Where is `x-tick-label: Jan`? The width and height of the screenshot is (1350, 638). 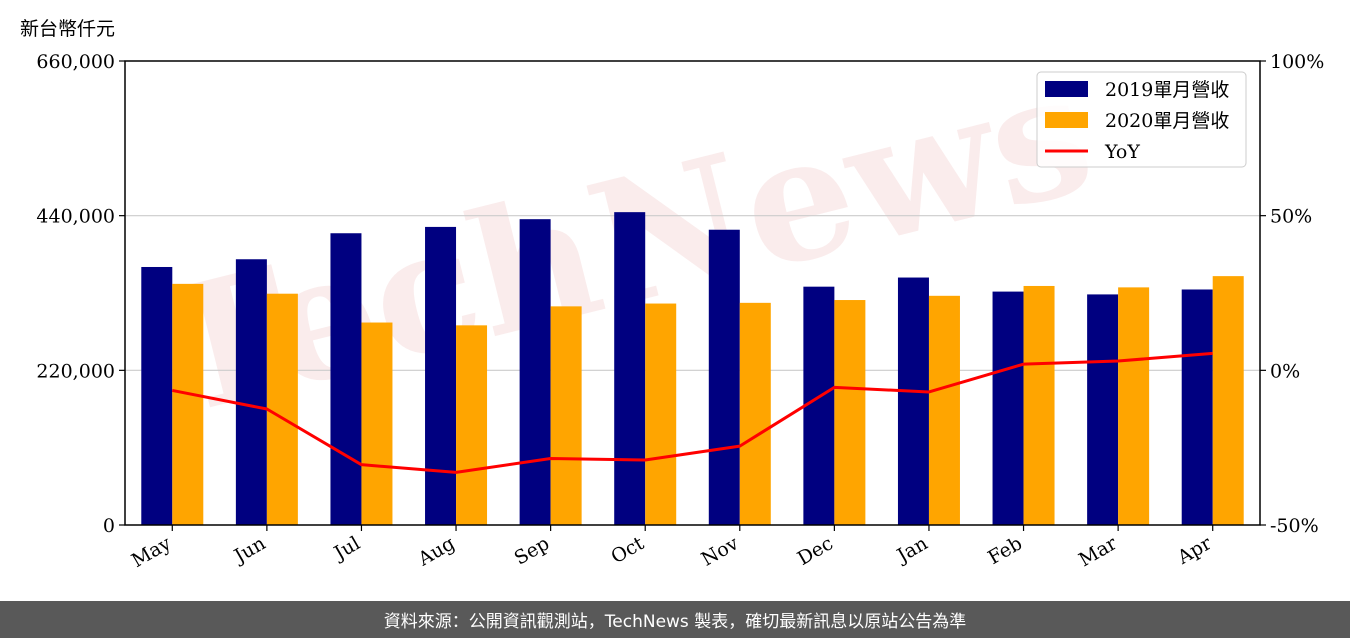 x-tick-label: Jan is located at coordinates (912, 550).